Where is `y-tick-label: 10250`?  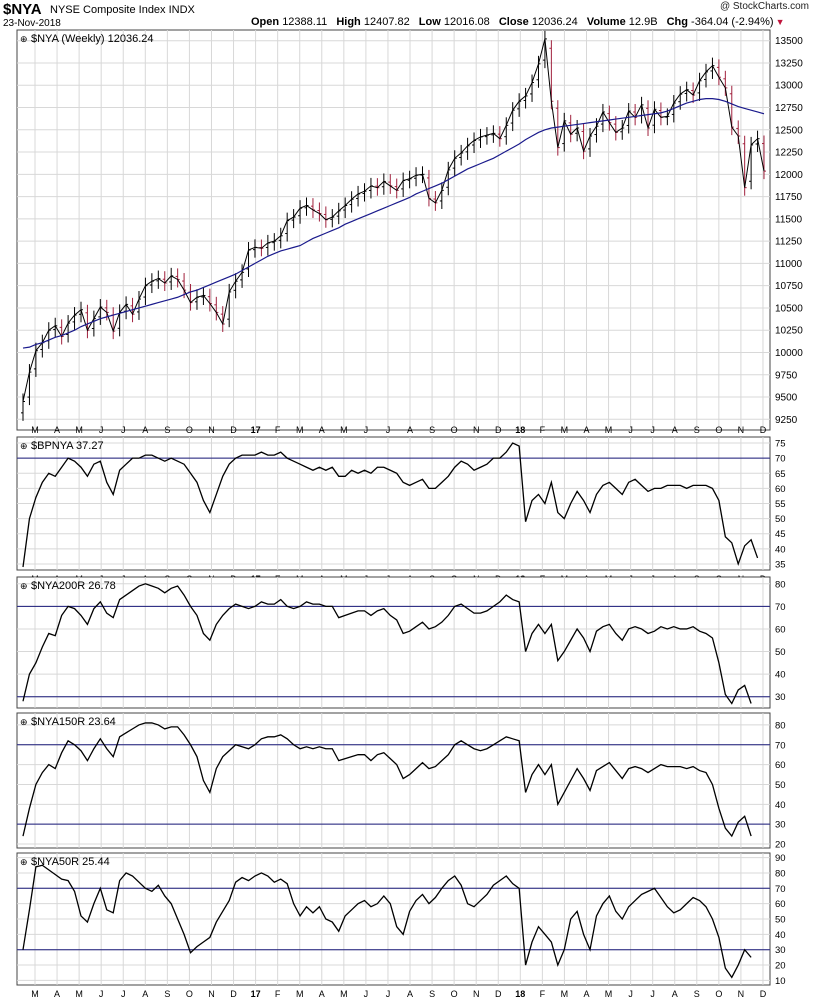 y-tick-label: 10250 is located at coordinates (789, 331).